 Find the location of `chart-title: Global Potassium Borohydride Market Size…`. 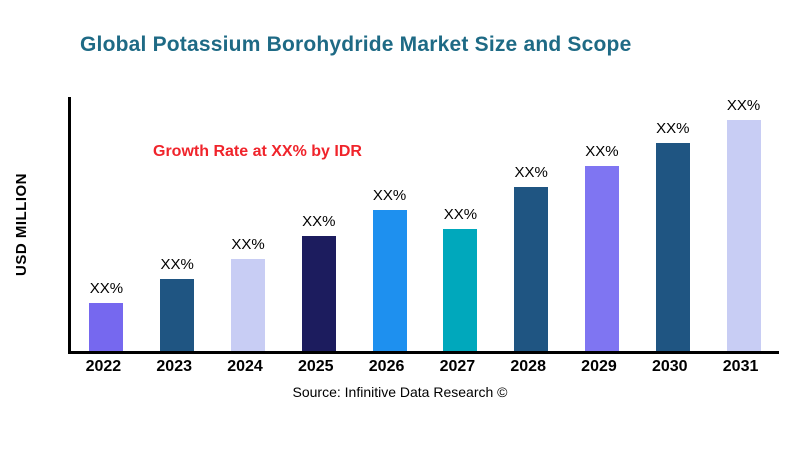

chart-title: Global Potassium Borohydride Market Size… is located at coordinates (356, 44).